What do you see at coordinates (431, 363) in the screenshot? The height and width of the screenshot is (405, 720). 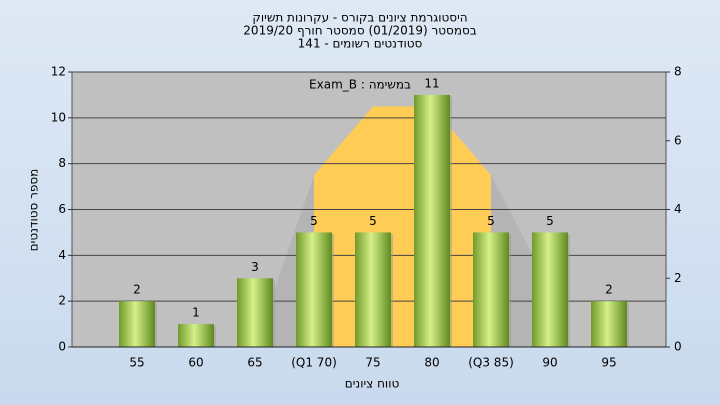 I see `x-tick-label: 80` at bounding box center [431, 363].